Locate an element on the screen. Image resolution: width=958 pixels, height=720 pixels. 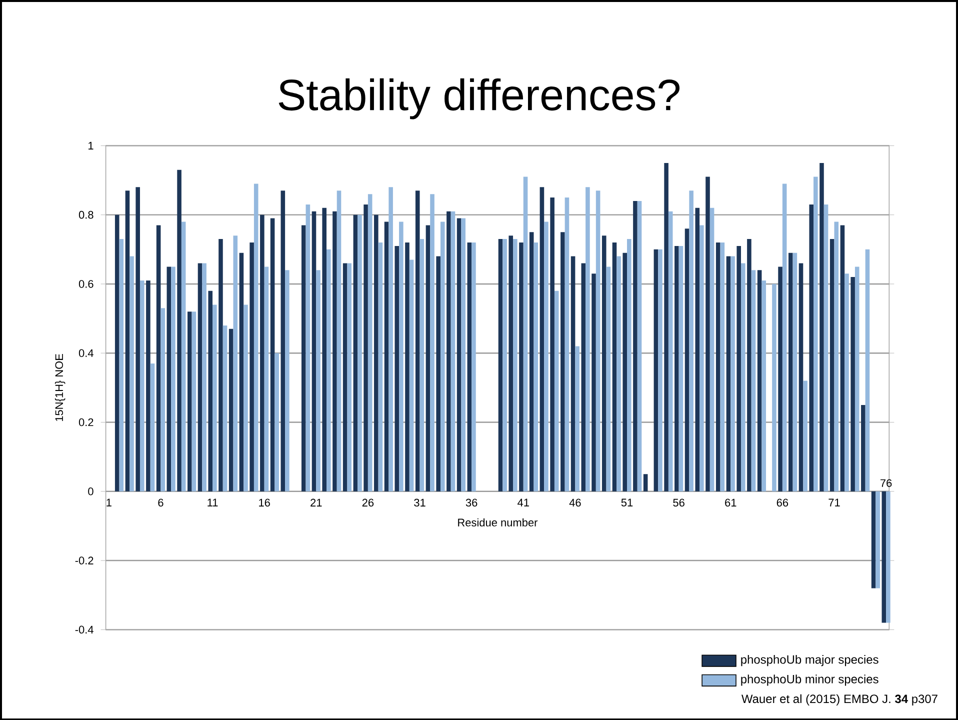
x-tick-label: 11 is located at coordinates (213, 502).